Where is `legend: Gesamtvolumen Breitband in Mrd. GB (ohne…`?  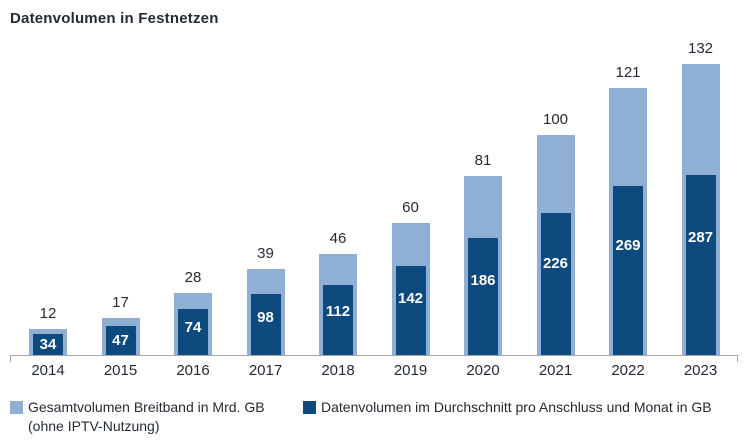
legend: Gesamtvolumen Breitband in Mrd. GB (ohne… is located at coordinates (375, 420).